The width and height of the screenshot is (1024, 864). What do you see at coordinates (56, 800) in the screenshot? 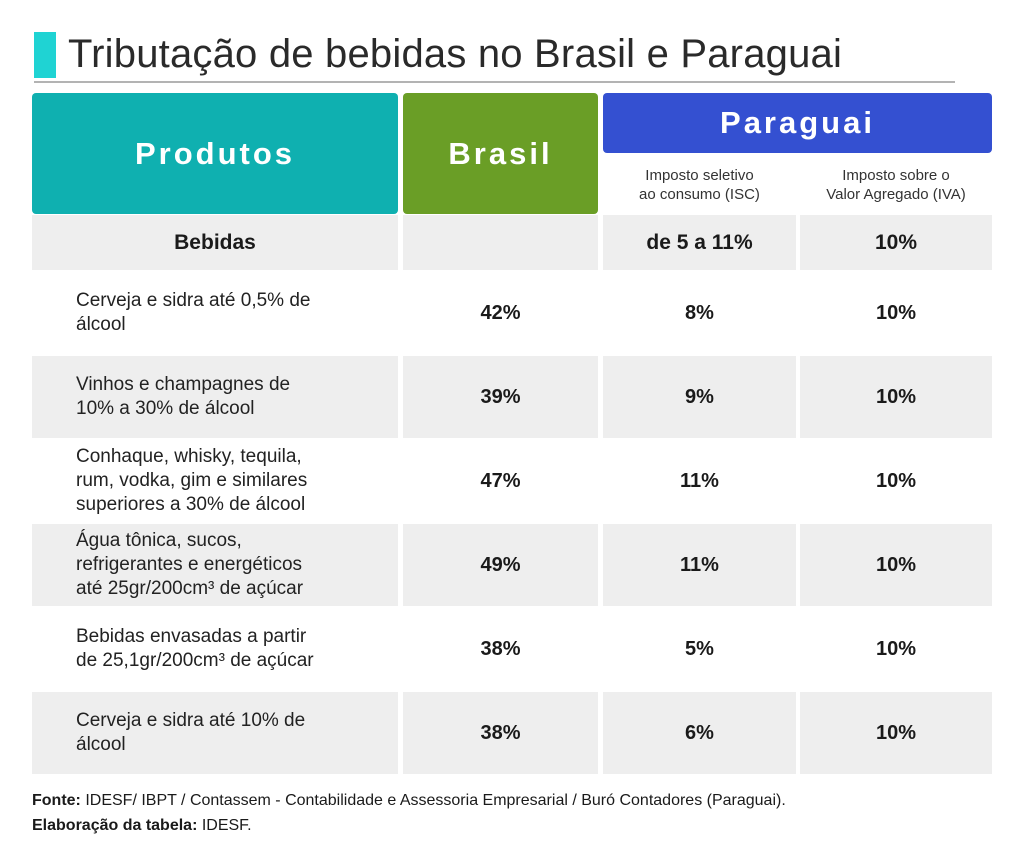
I see `source-label: Fonte:` at bounding box center [56, 800].